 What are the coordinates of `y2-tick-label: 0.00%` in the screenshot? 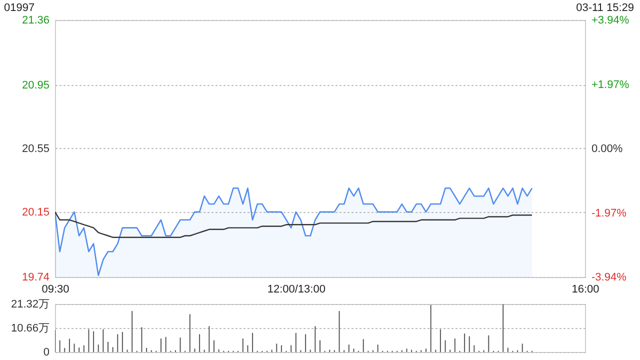 It's located at (607, 149).